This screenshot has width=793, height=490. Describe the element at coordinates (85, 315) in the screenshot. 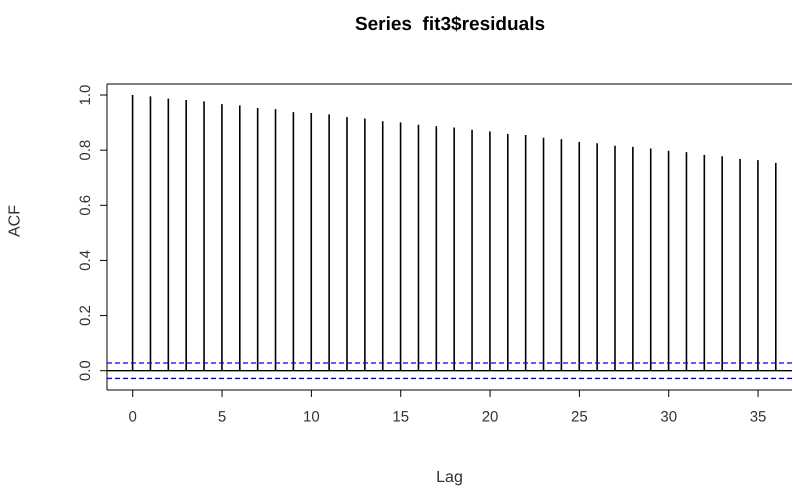

I see `y-tick-label: 0.2` at that location.